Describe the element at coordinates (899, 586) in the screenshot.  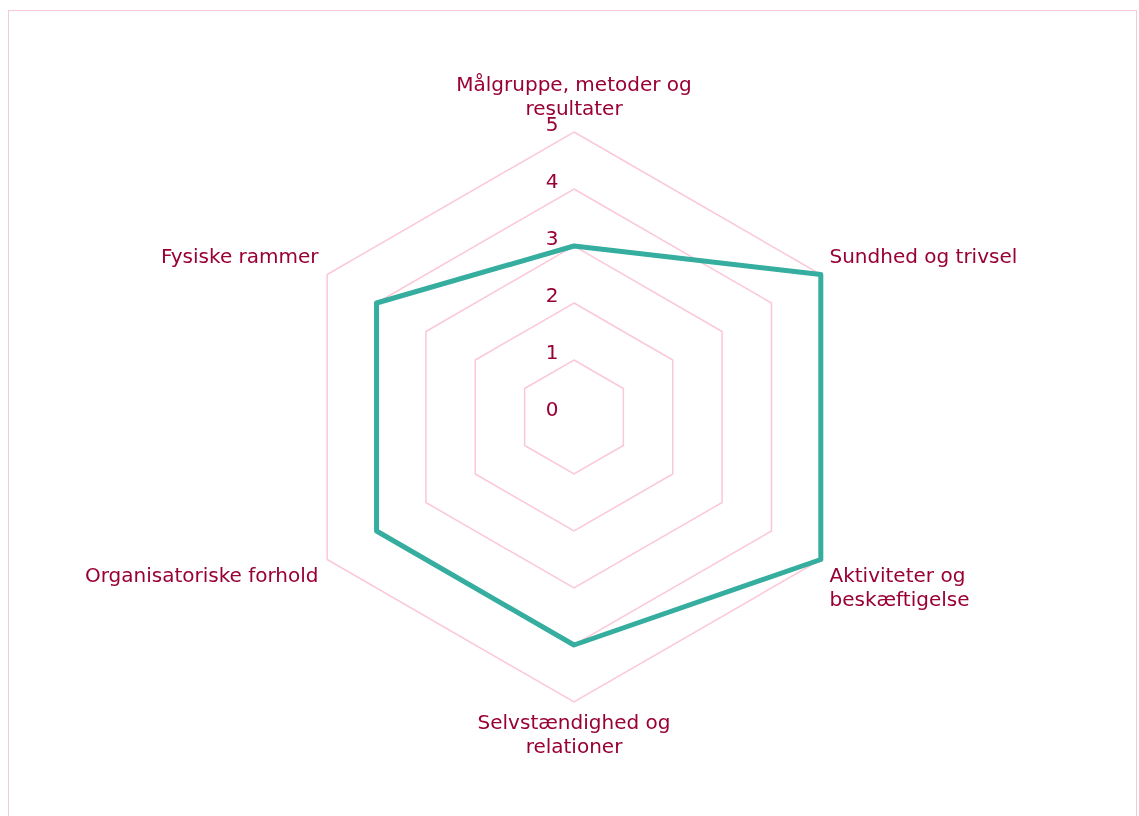
I see `spoke-label: Aktiviteter og beskæftigelse` at that location.